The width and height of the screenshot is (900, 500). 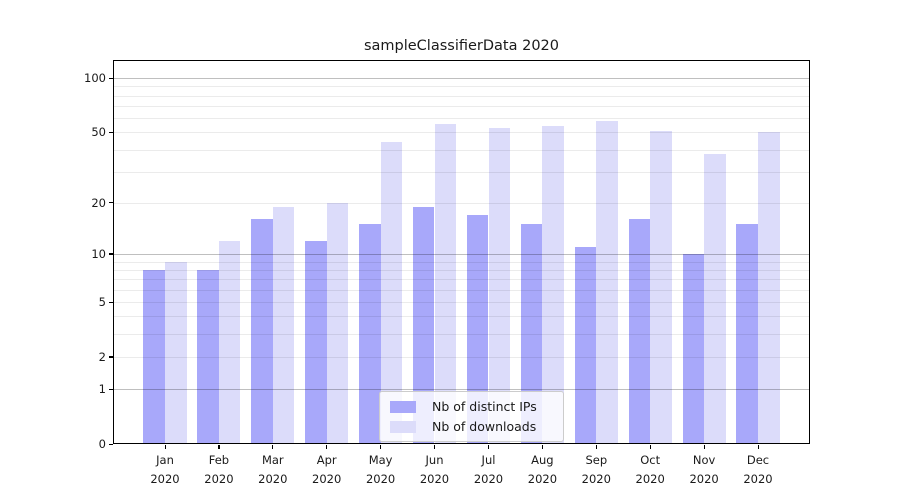 What do you see at coordinates (176, 352) in the screenshot?
I see `bar-downloads-jan` at bounding box center [176, 352].